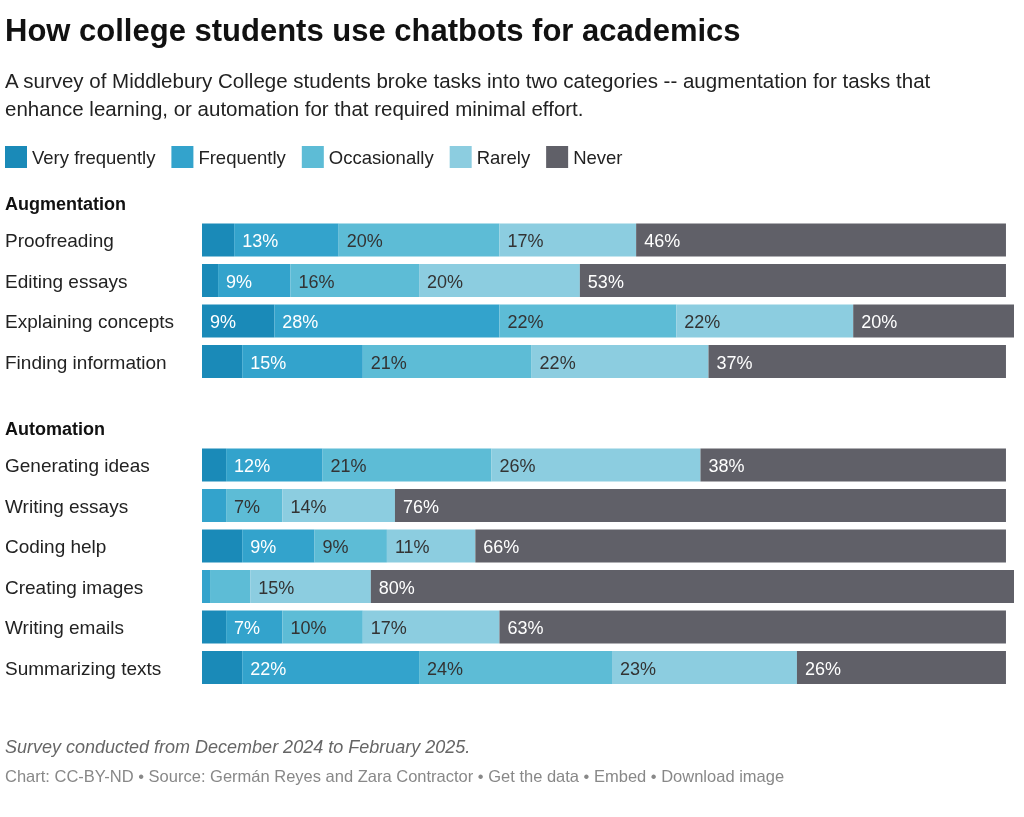  I want to click on y-tick-label: Writing emails, so click(64, 627).